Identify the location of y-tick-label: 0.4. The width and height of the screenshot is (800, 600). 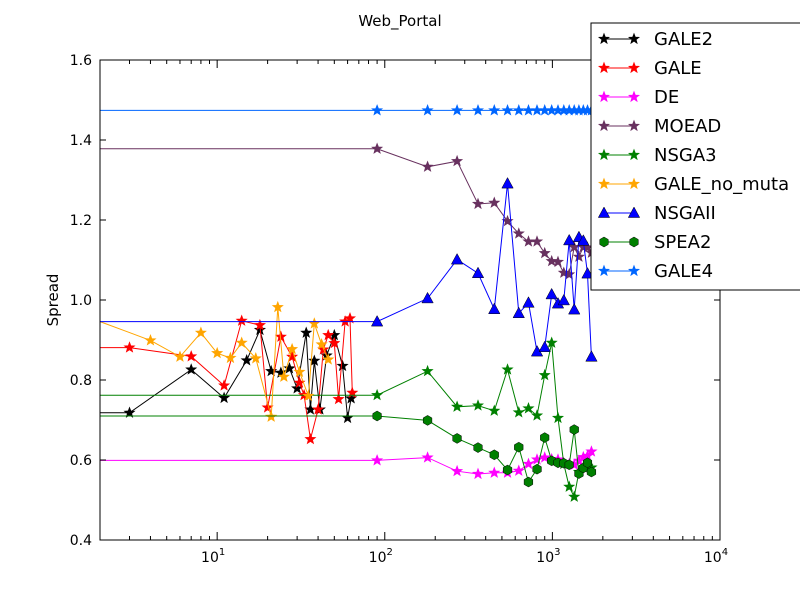
(81, 541).